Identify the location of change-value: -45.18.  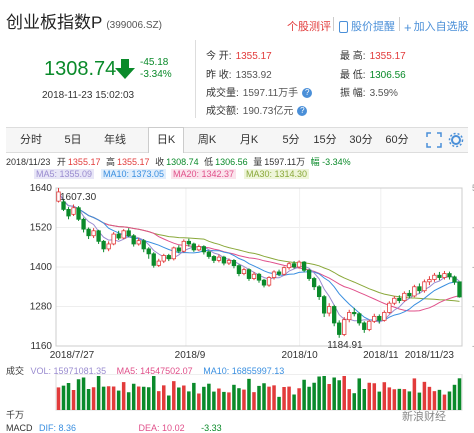
(154, 62).